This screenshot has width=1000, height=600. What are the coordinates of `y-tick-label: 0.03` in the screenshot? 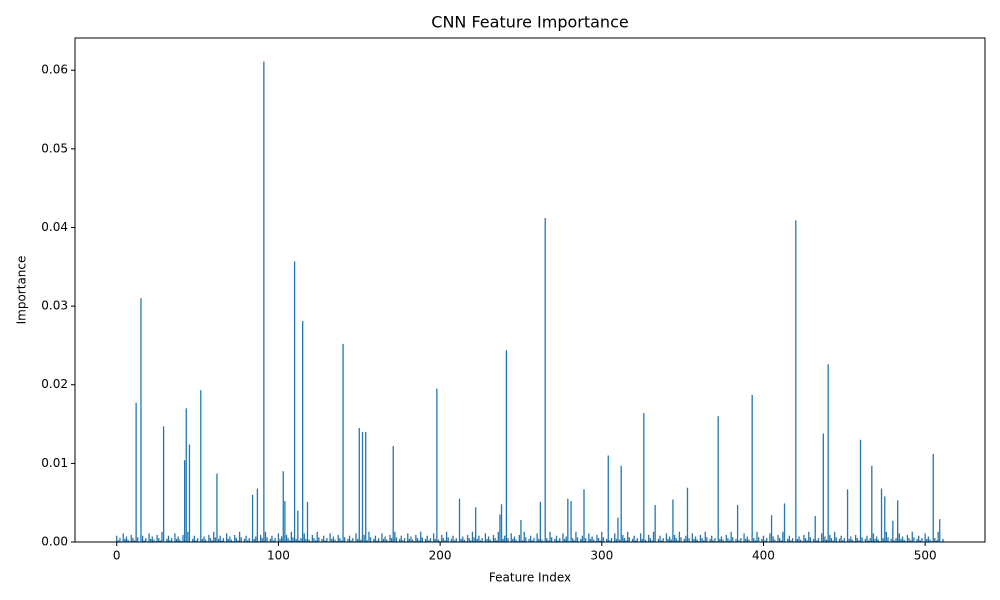 It's located at (54, 306).